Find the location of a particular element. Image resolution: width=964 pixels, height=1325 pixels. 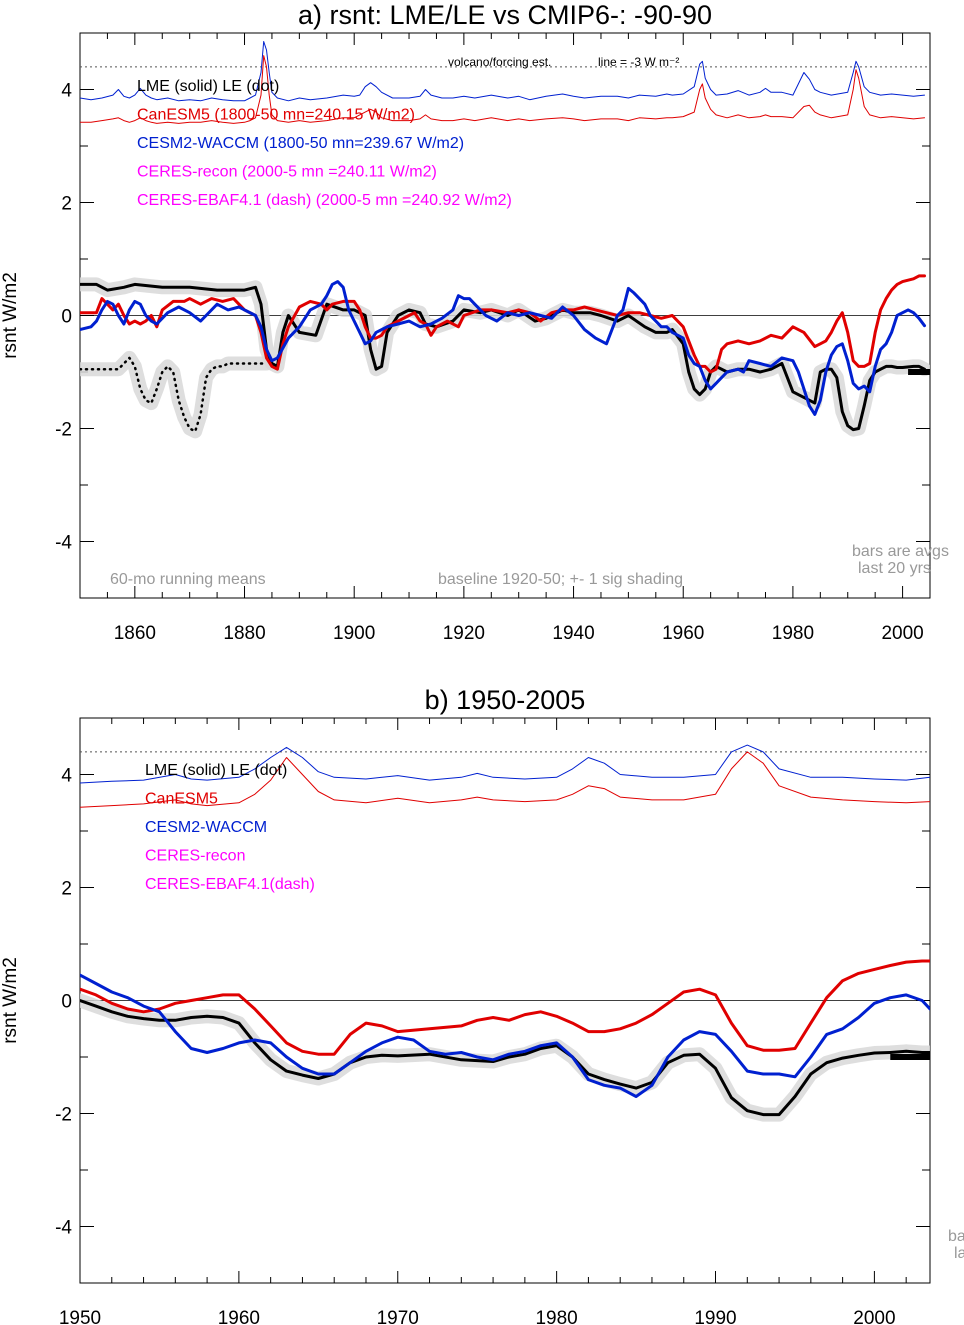

legend-entry: CERES-EBAF4.1(dash) is located at coordinates (230, 884).